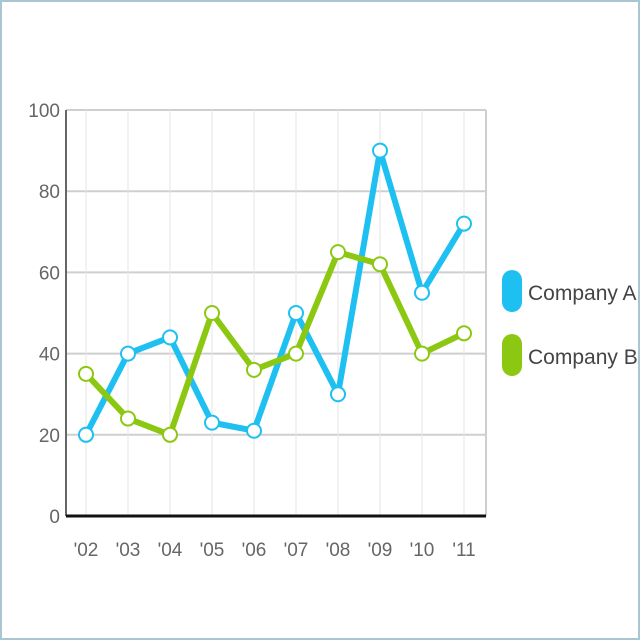 The width and height of the screenshot is (640, 640). Describe the element at coordinates (49, 192) in the screenshot. I see `y-tick-label: 80` at that location.